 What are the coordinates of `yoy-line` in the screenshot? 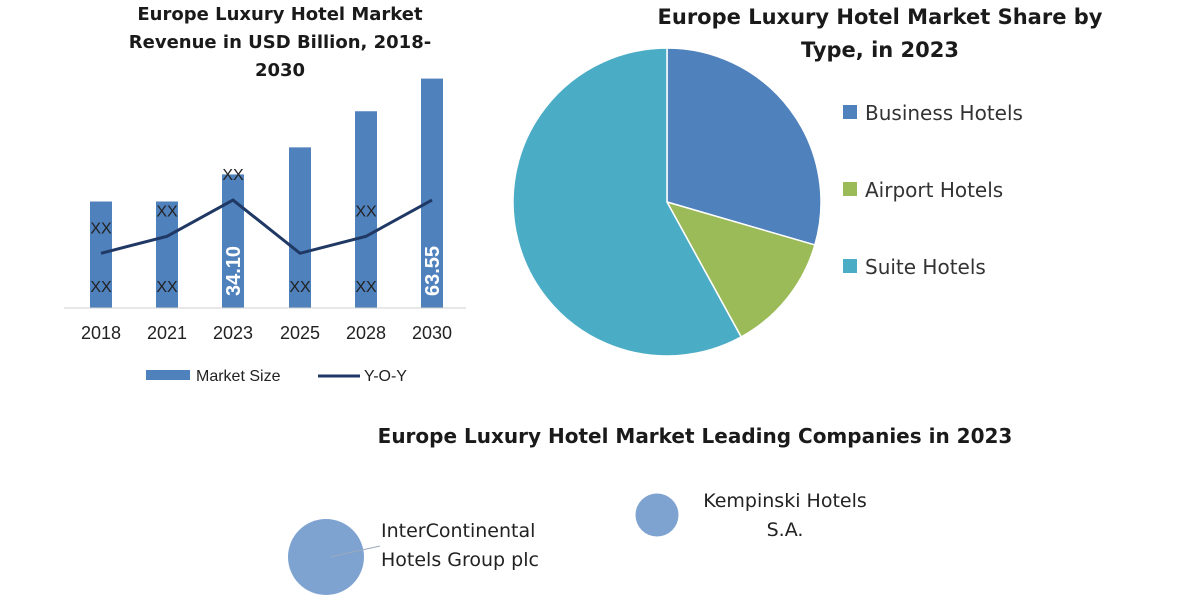 It's located at (266, 226).